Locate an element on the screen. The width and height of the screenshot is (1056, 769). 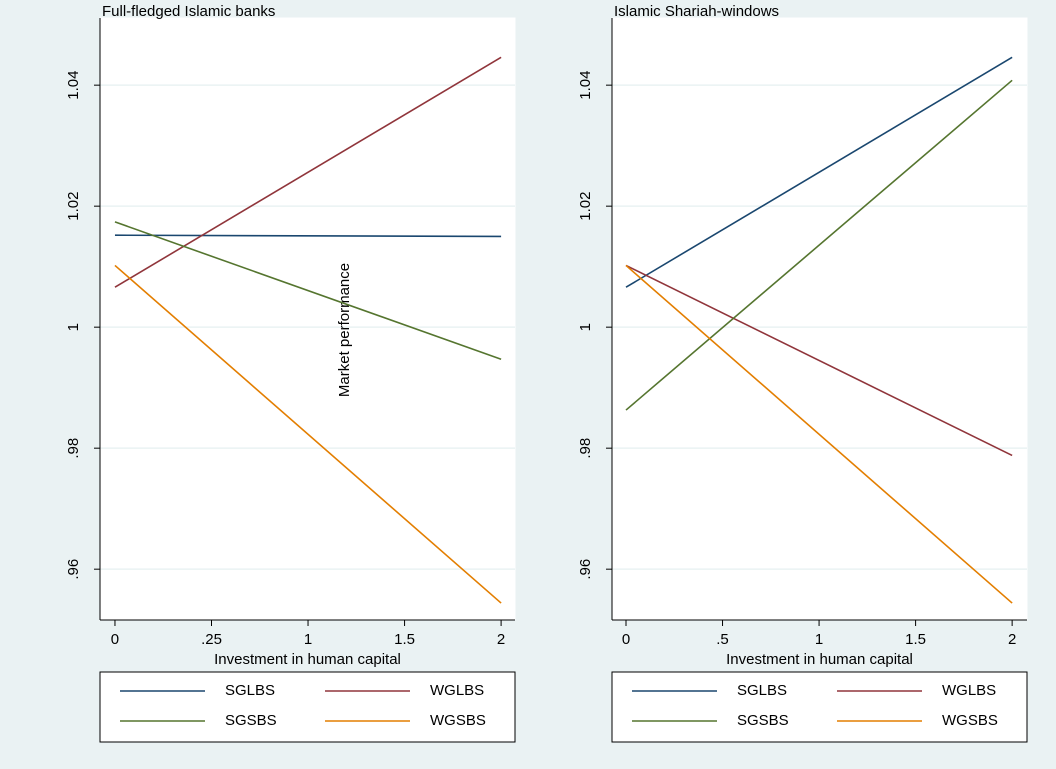
x-tick-label: .5 is located at coordinates (722, 639).